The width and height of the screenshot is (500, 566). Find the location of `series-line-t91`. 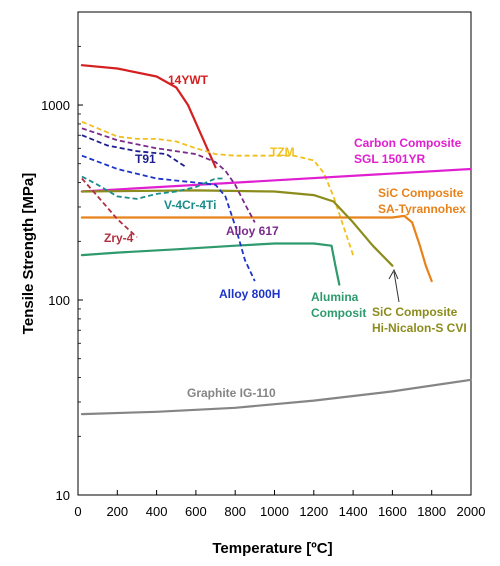

series-line-t91 is located at coordinates (134, 151).